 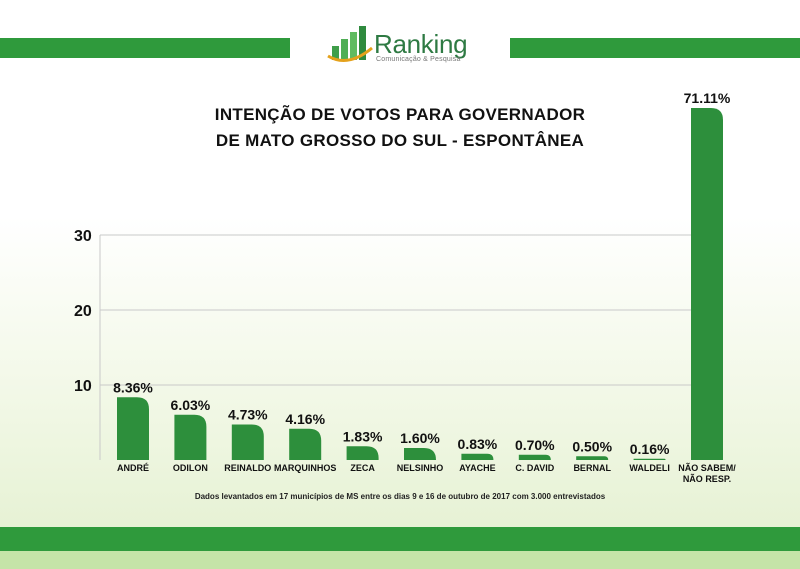 I want to click on category-label-10-0: NÃO SABEM/, so click(x=707, y=468).